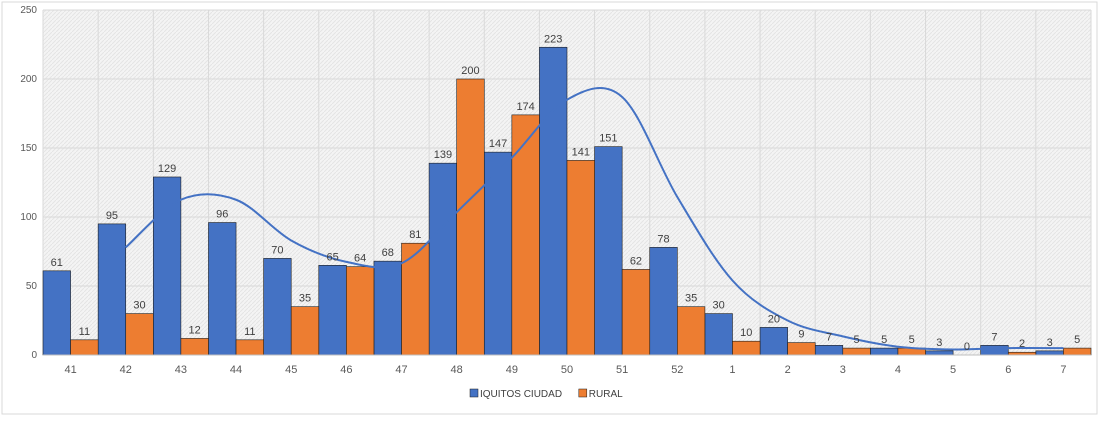 This screenshot has height=421, width=1099. Describe the element at coordinates (512, 370) in the screenshot. I see `x-tick-label: 49` at that location.